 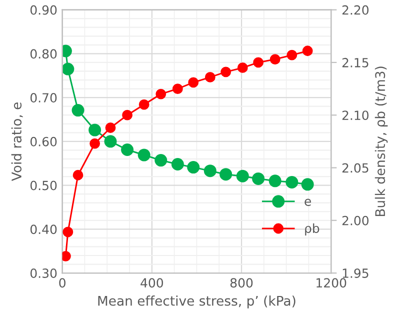 I want to click on y-tick-label: 0.50, so click(x=43, y=185).